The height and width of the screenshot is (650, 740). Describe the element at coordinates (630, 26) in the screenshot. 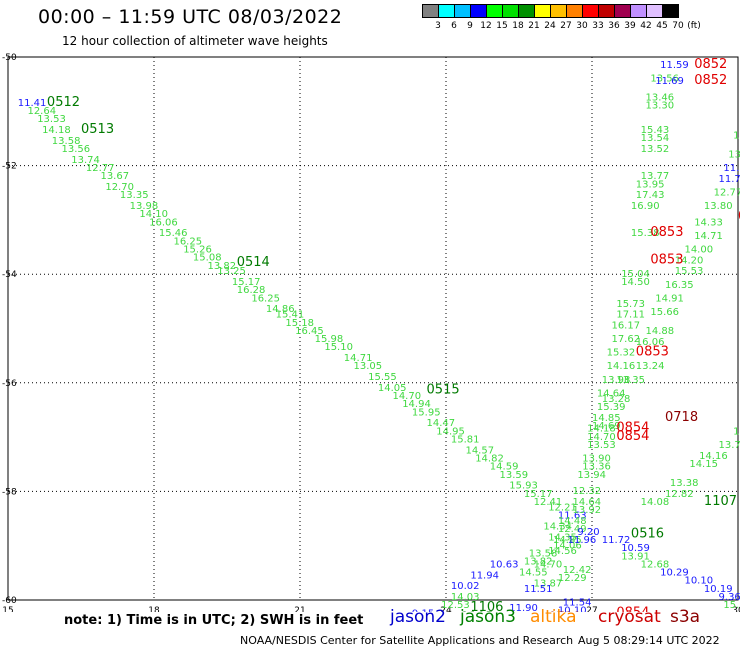

I see `legend-label: 39` at that location.